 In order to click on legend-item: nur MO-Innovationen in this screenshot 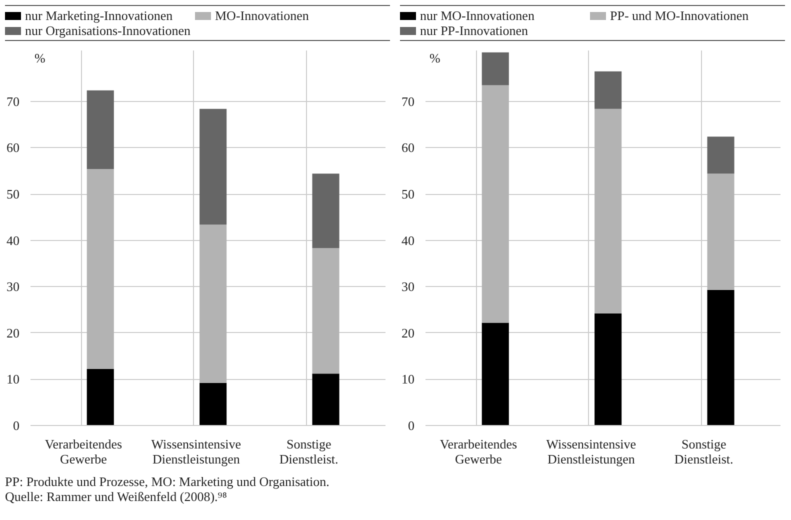, I will do `click(495, 15)`.